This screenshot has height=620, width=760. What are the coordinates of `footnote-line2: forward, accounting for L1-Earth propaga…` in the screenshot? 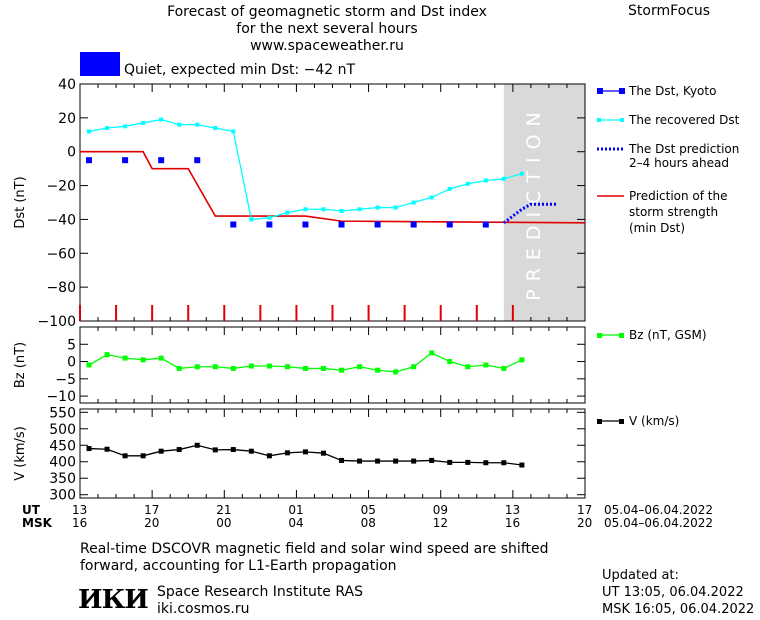 It's located at (238, 566).